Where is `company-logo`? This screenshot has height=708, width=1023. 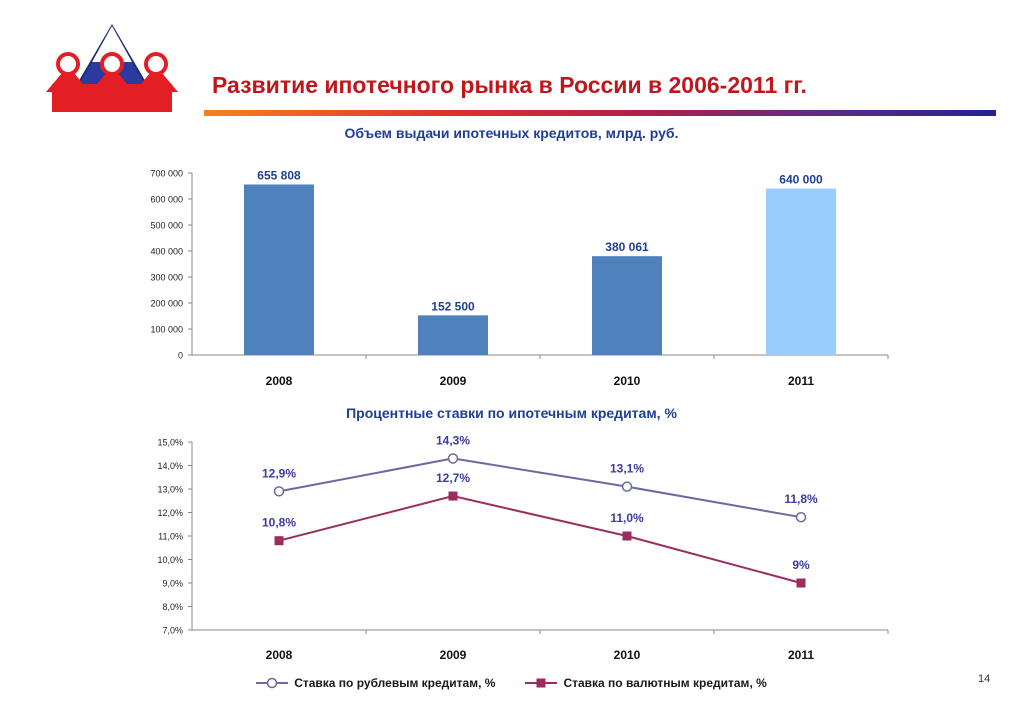 company-logo is located at coordinates (112, 68).